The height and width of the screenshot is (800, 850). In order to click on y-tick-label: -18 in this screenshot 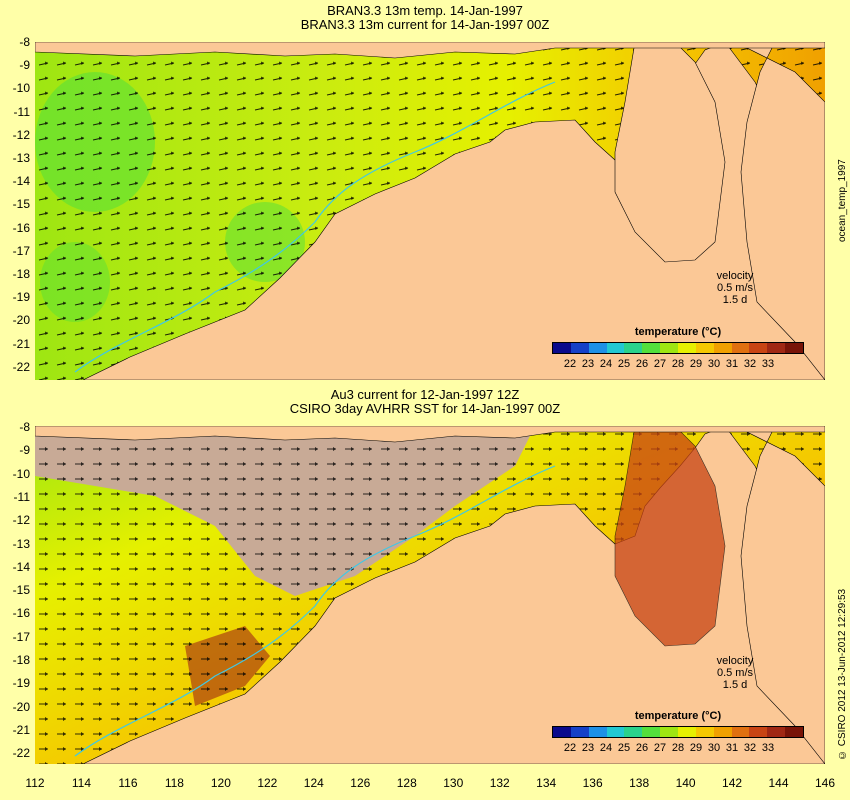, I will do `click(21, 660)`.